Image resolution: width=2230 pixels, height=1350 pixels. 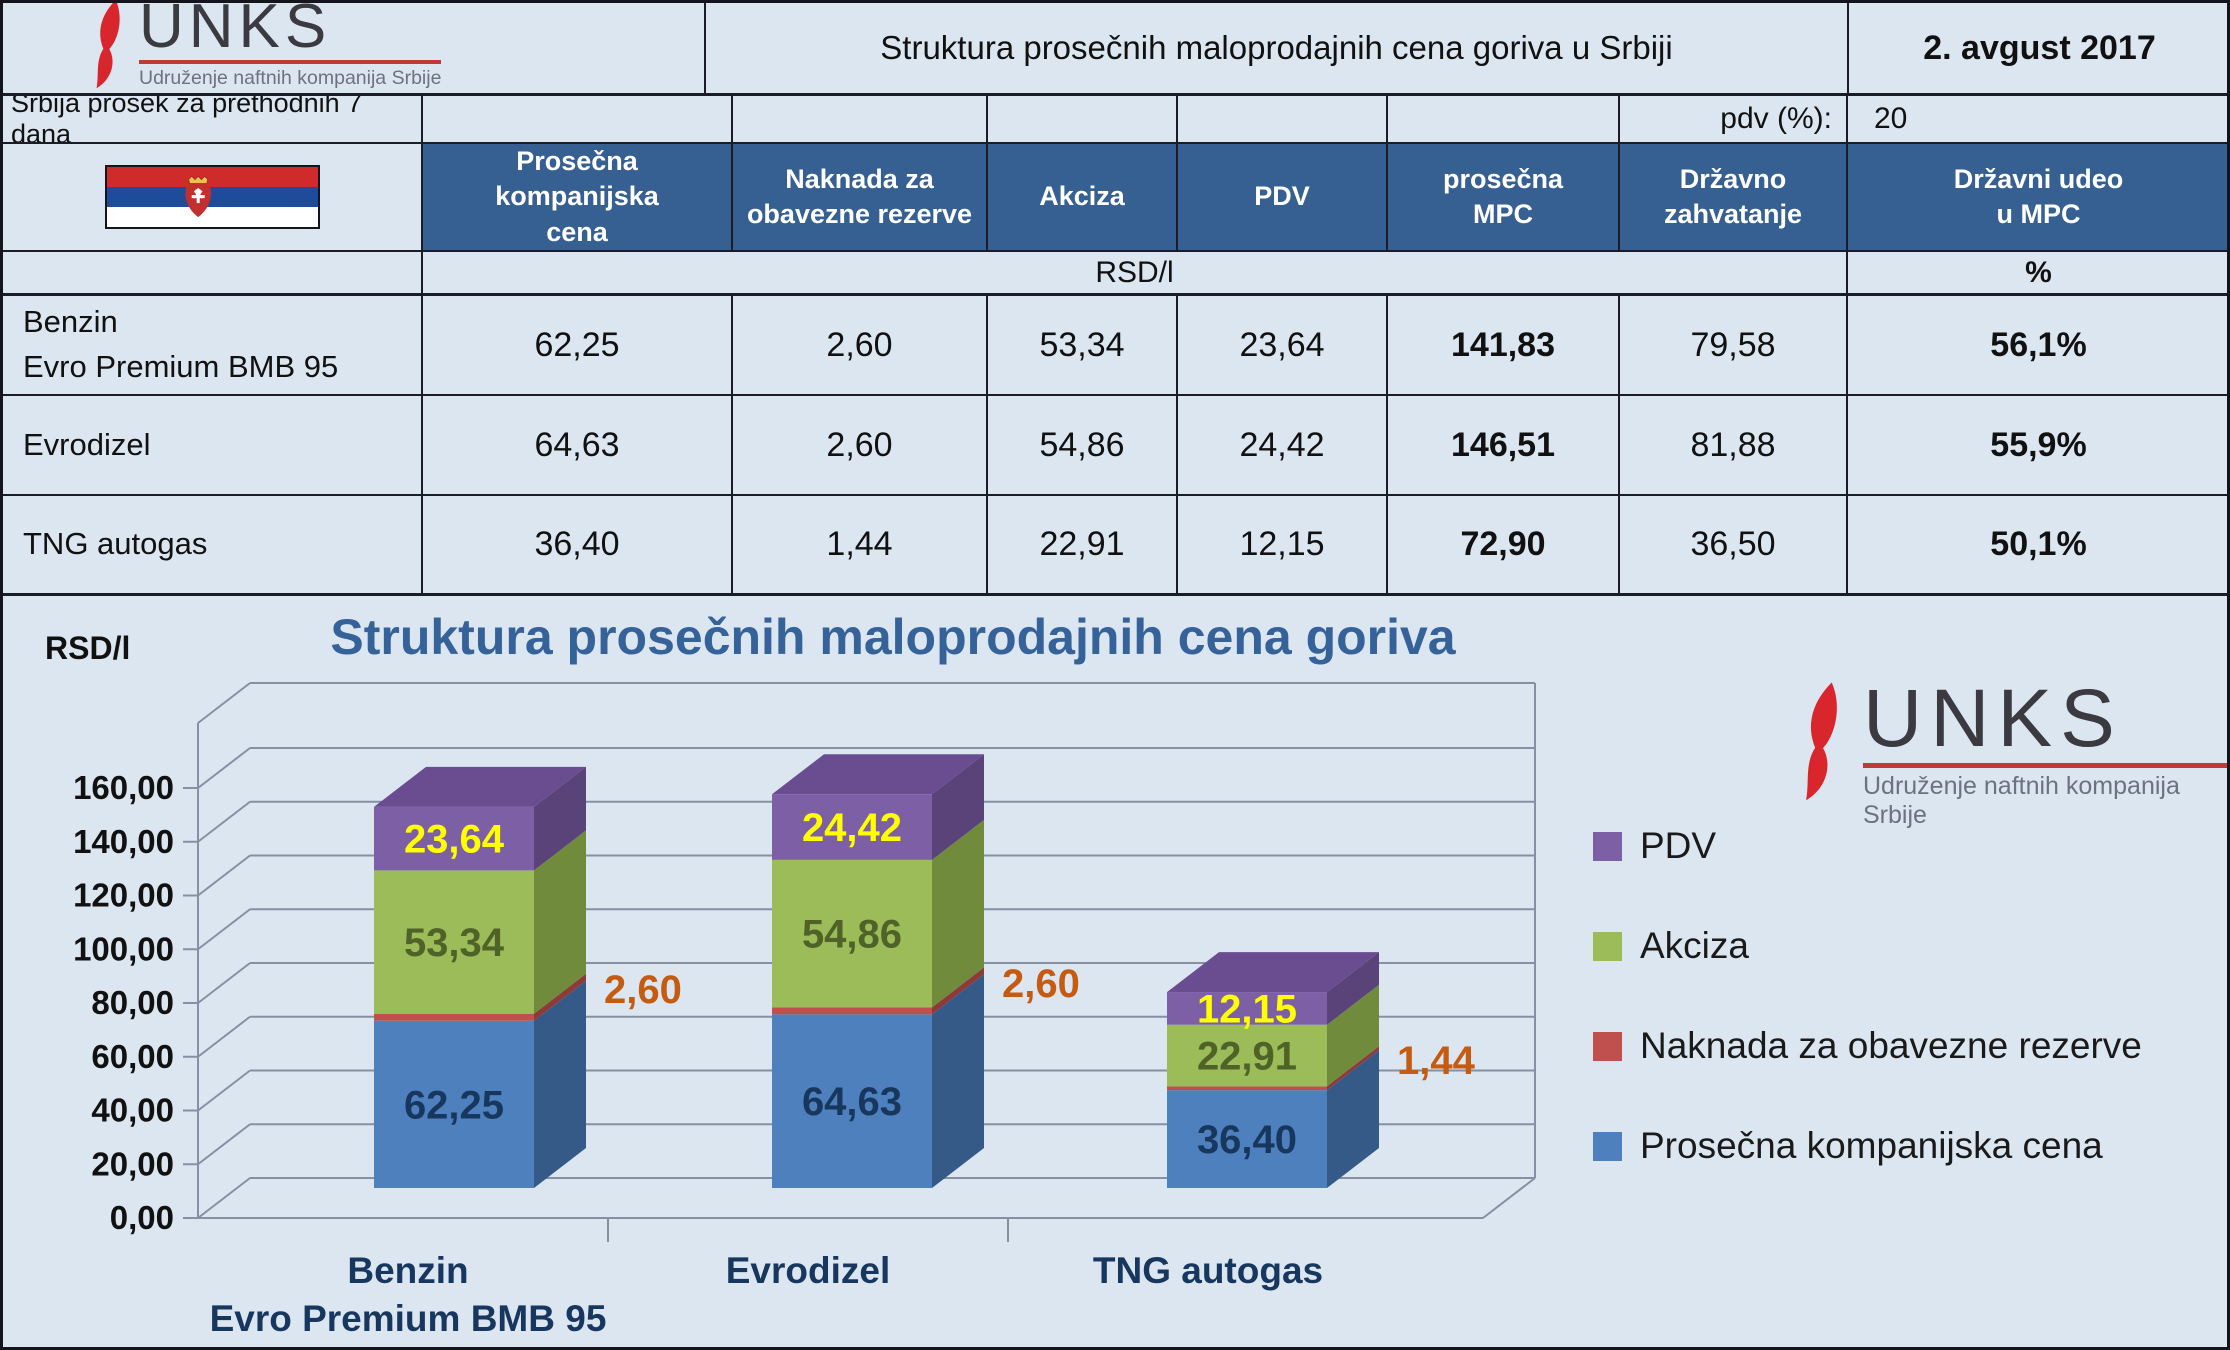 I want to click on pdv-rate-label: pdv (%):, so click(x=1734, y=119).